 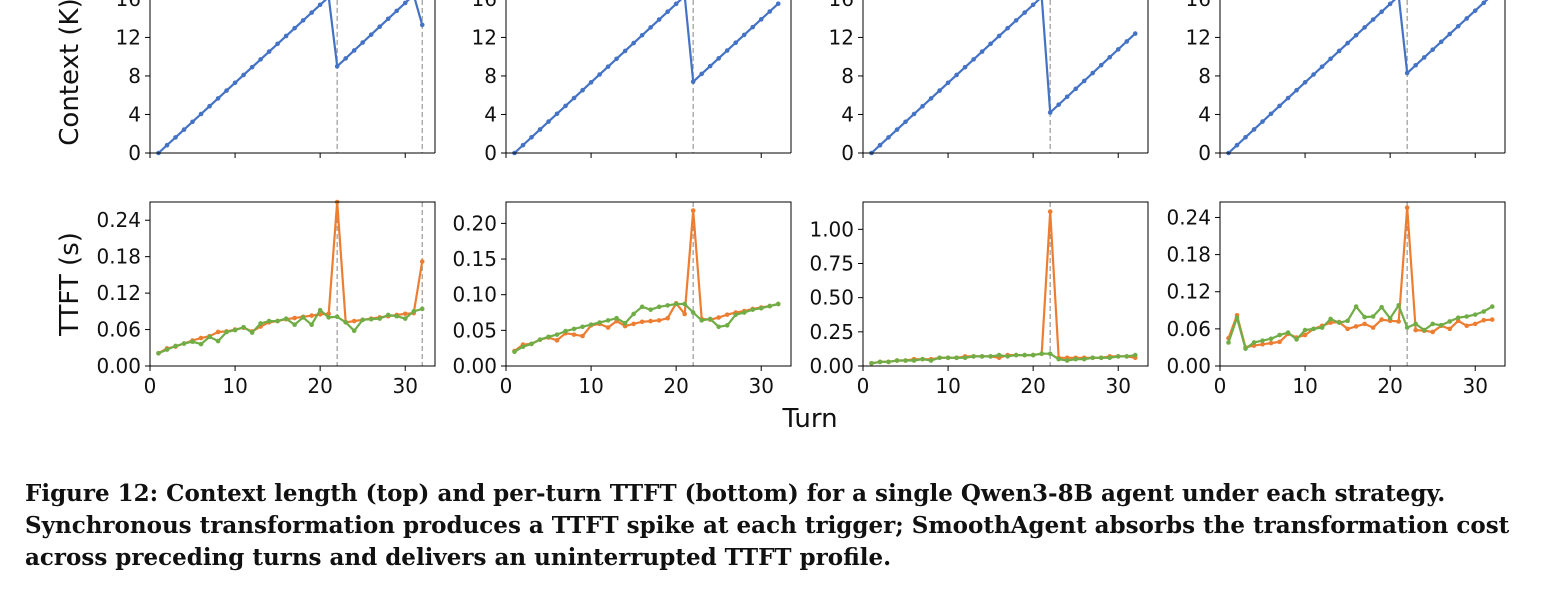 What do you see at coordinates (484, 5) in the screenshot?
I see `y-tick-label: 16` at bounding box center [484, 5].